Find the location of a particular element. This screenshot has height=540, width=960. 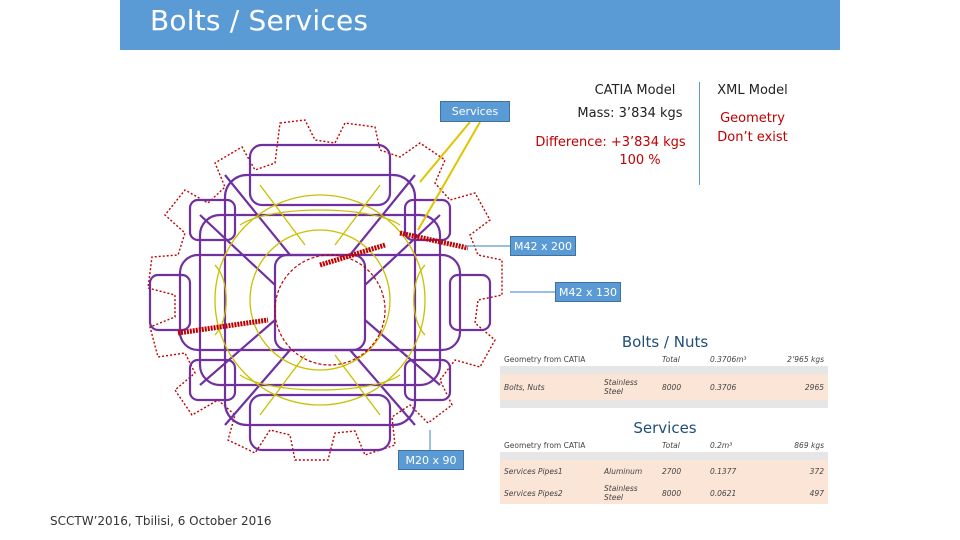

m42-130-tag: M42 x 130 is located at coordinates (588, 292).